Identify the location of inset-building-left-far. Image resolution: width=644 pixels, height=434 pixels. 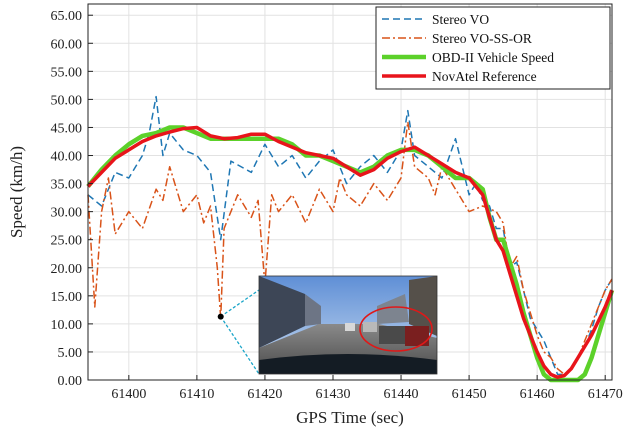
(313, 310).